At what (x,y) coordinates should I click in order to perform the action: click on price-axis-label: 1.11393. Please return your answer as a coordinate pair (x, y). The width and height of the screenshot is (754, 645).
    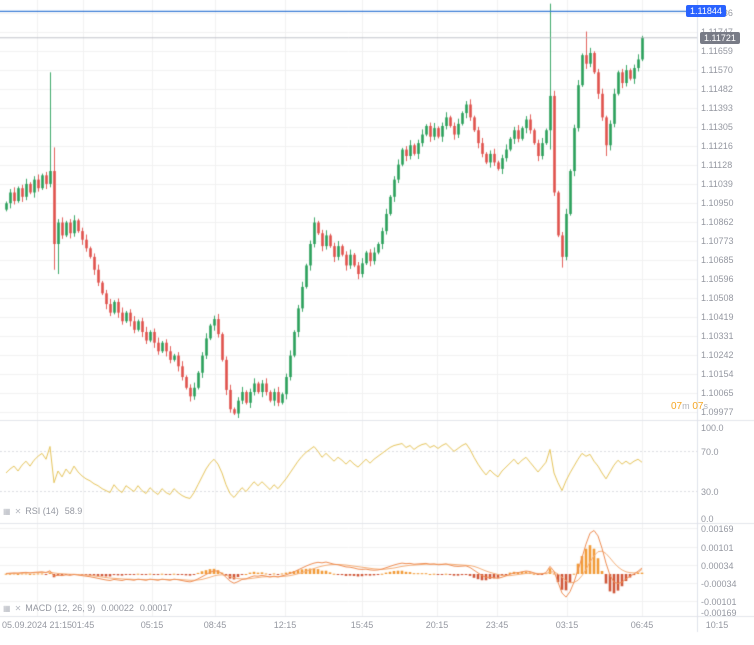
    Looking at the image, I should click on (717, 108).